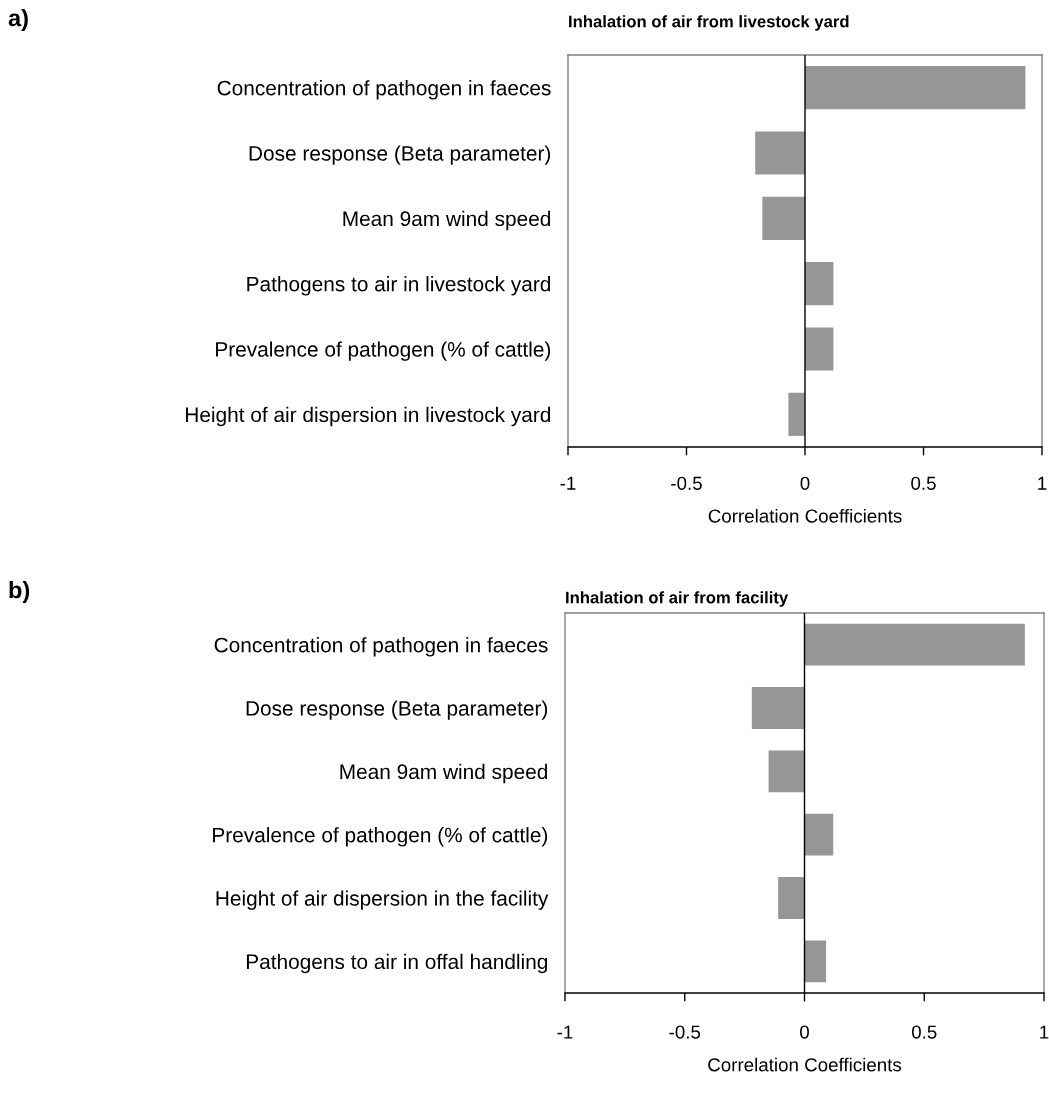  Describe the element at coordinates (709, 23) in the screenshot. I see `chart-title: Inhalation of air from livestock yard` at that location.